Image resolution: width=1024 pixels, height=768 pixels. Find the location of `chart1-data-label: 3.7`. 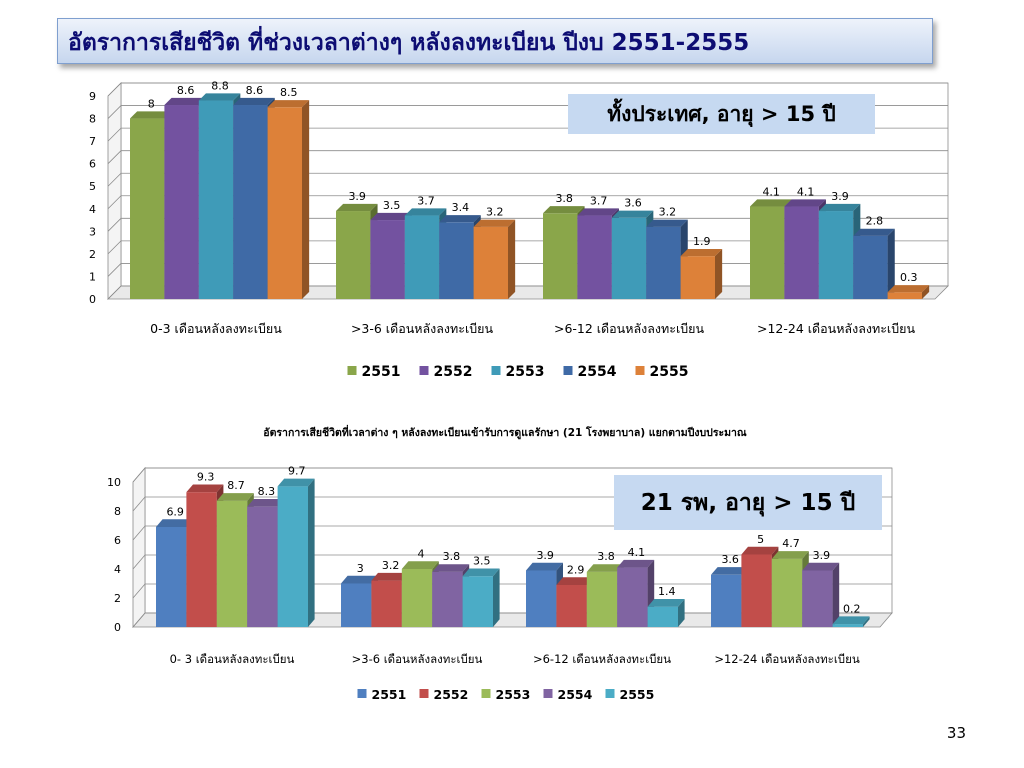

chart1-data-label: 3.7 is located at coordinates (599, 200).